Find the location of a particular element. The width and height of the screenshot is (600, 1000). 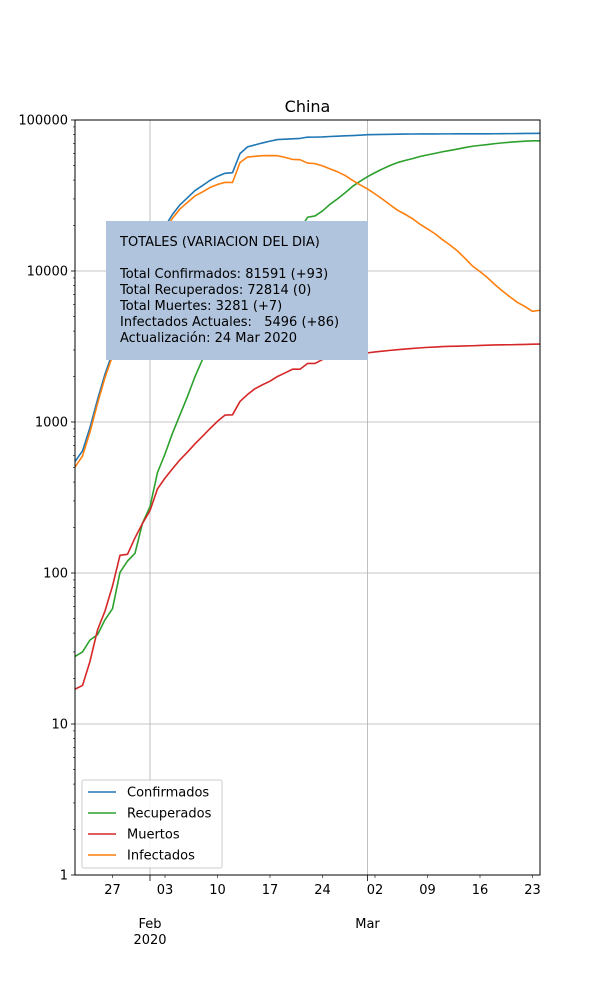

x-year-label: 2020 is located at coordinates (149, 940).